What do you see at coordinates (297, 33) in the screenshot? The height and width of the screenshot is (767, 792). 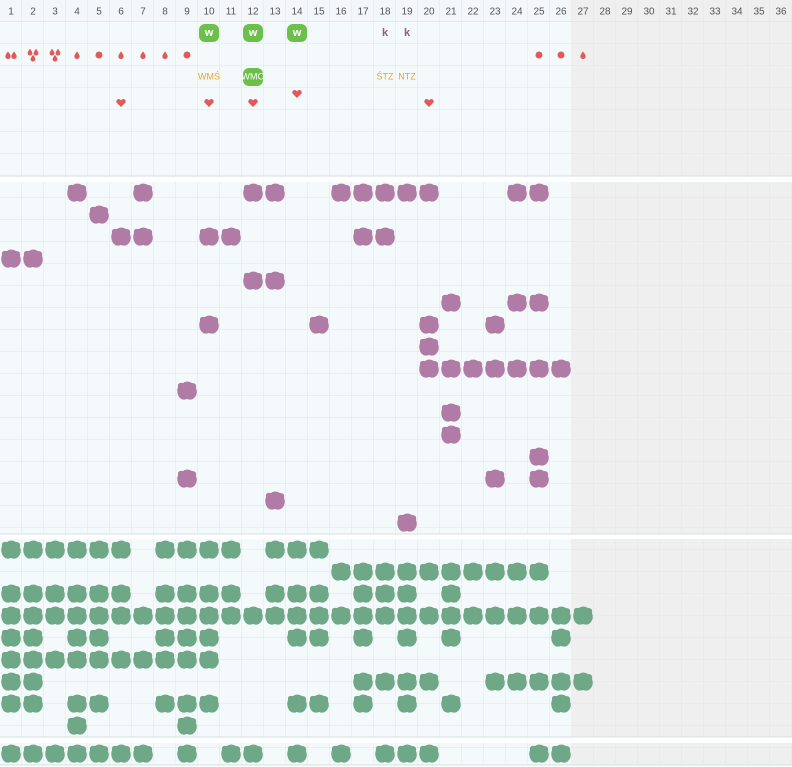 I see `w-marker: w` at bounding box center [297, 33].